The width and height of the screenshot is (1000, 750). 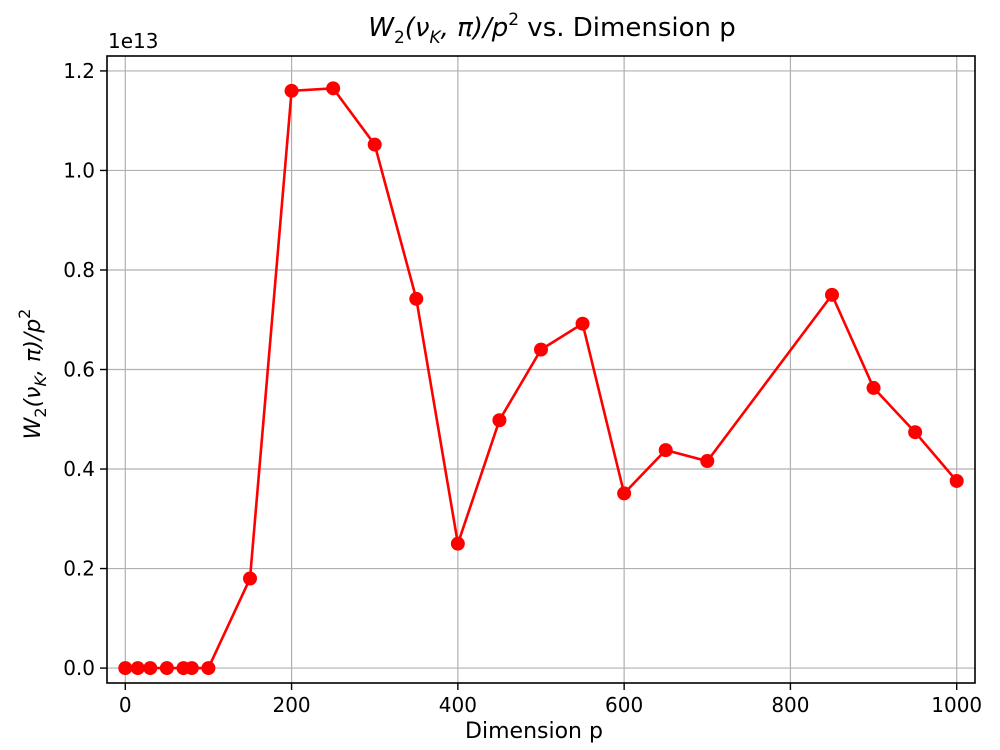 What do you see at coordinates (534, 731) in the screenshot?
I see `x-axis-label: Dimension p` at bounding box center [534, 731].